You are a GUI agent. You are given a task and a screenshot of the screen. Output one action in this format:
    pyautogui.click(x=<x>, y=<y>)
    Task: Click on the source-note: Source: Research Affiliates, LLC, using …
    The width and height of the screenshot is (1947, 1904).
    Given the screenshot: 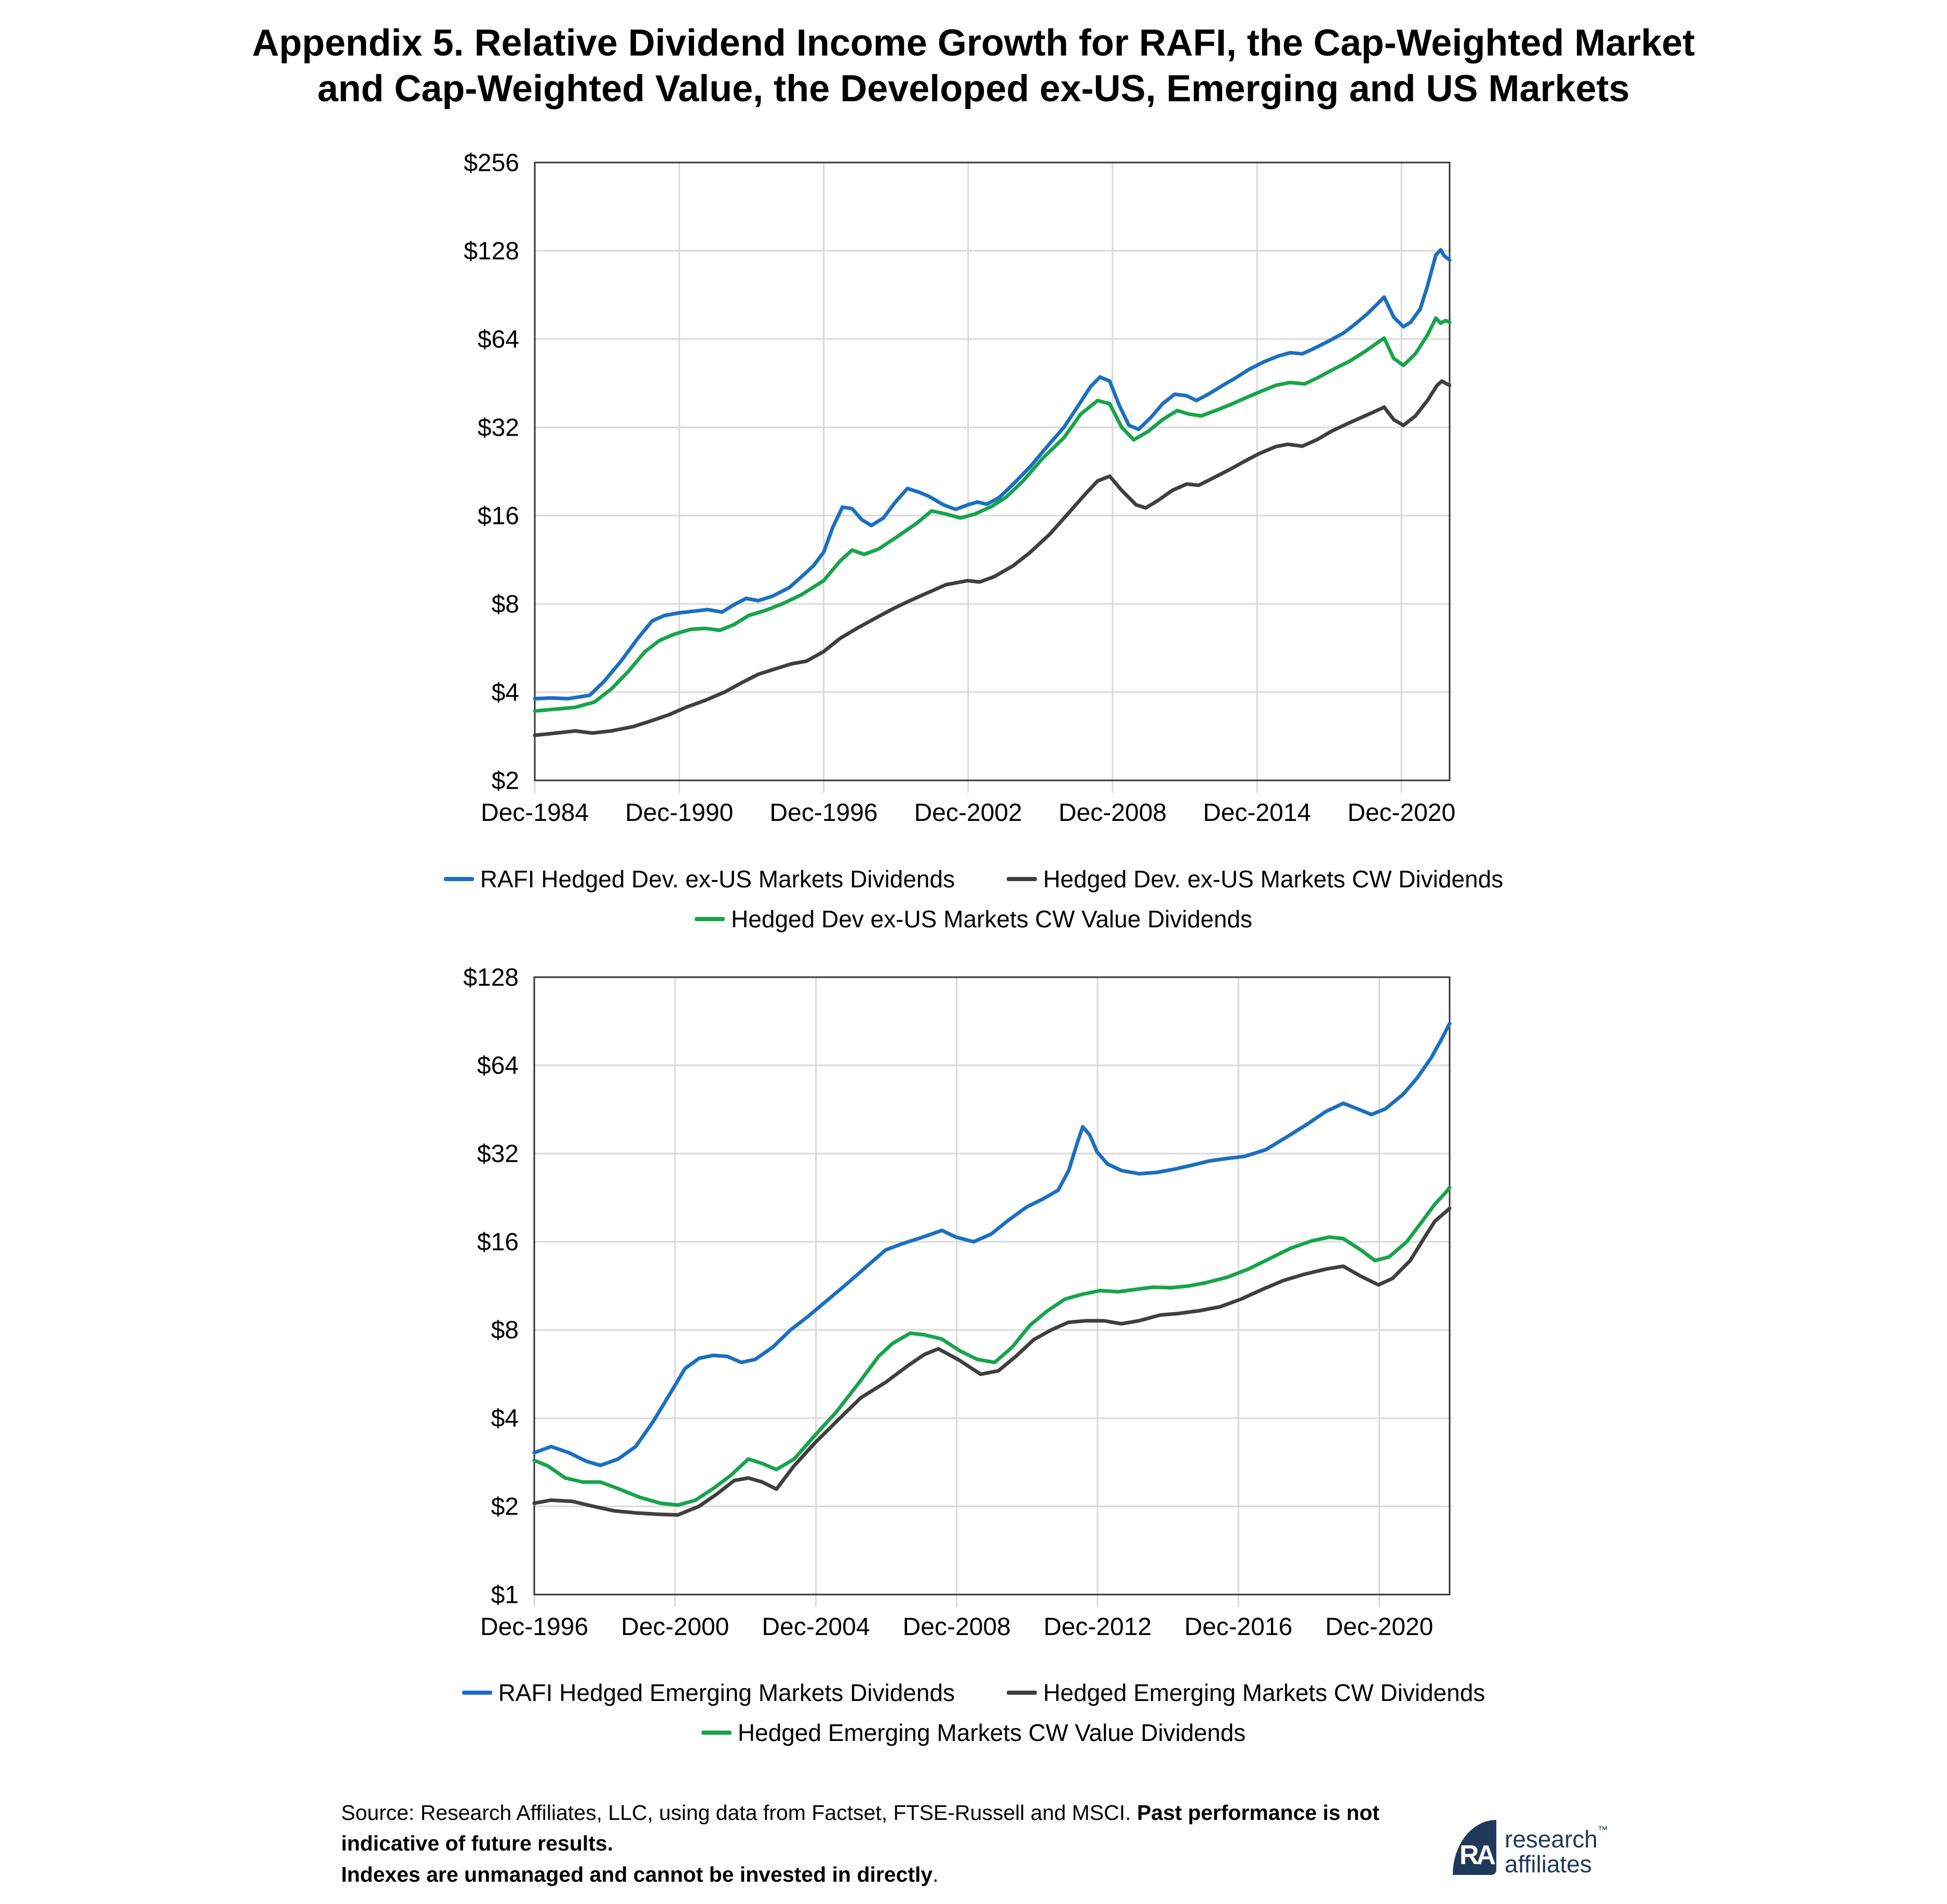 What is the action you would take?
    pyautogui.click(x=899, y=1844)
    